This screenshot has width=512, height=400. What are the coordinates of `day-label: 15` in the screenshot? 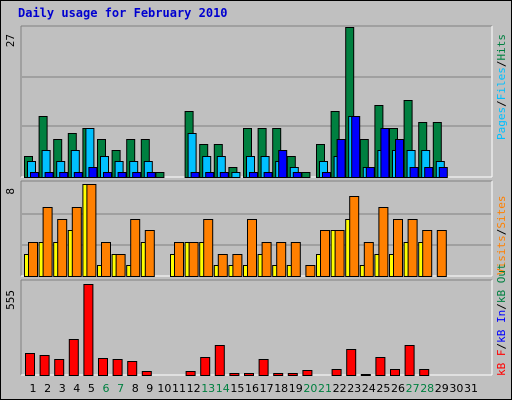 It's located at (237, 388).